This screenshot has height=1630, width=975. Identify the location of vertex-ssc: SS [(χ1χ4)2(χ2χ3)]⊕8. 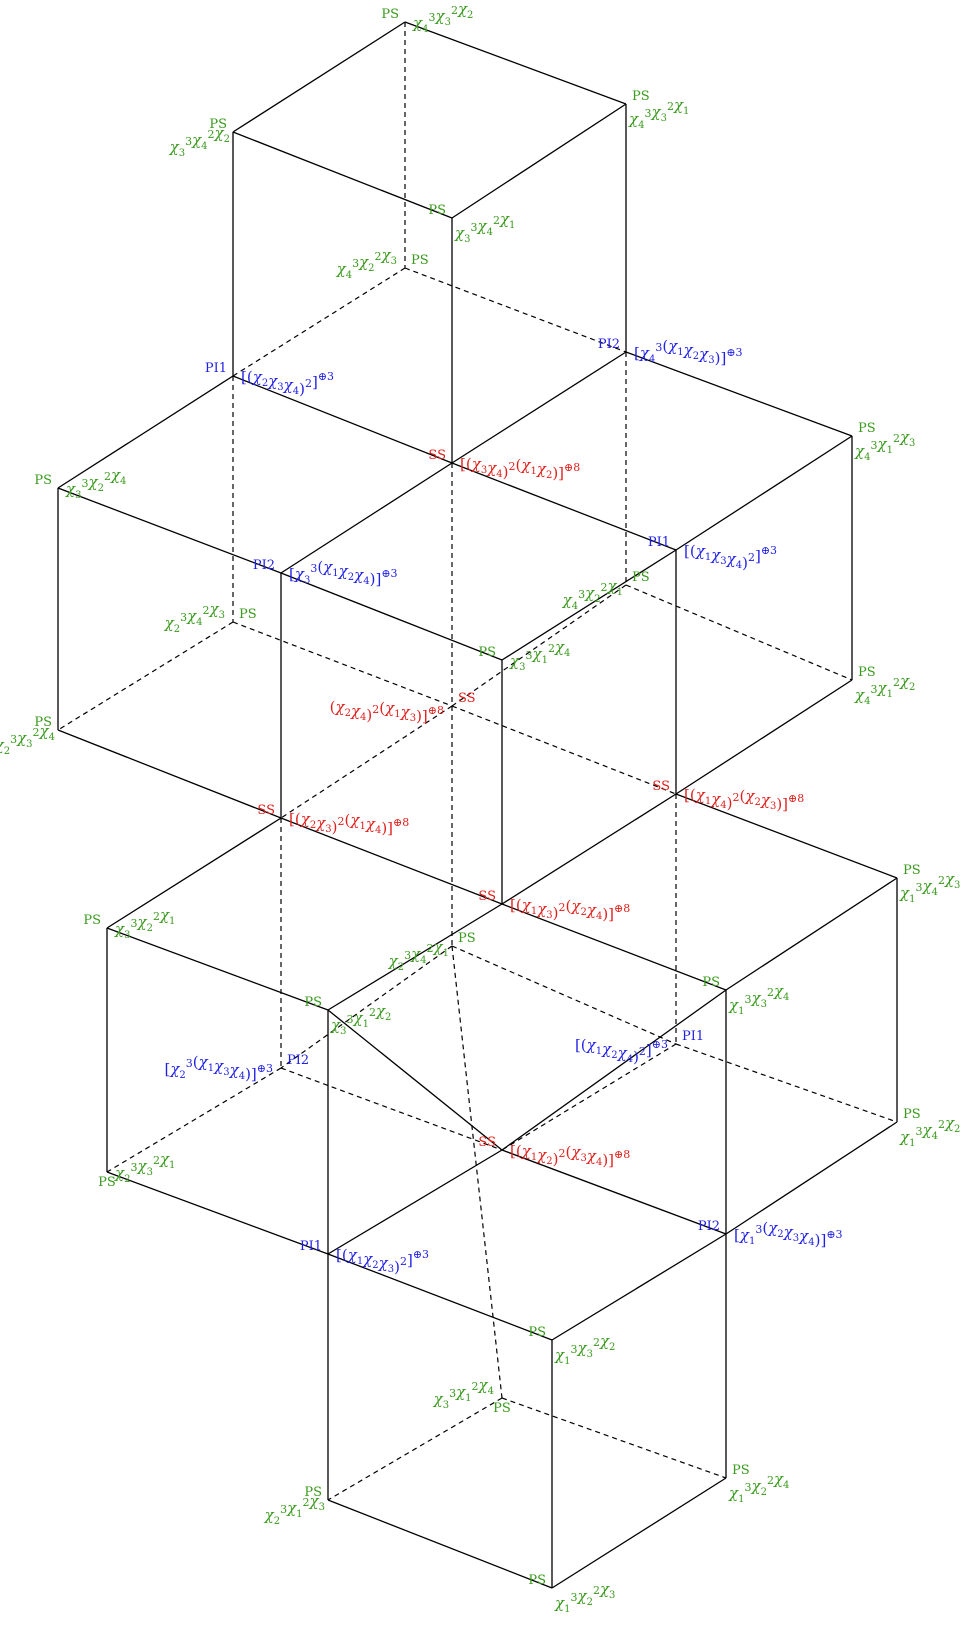
(728, 796).